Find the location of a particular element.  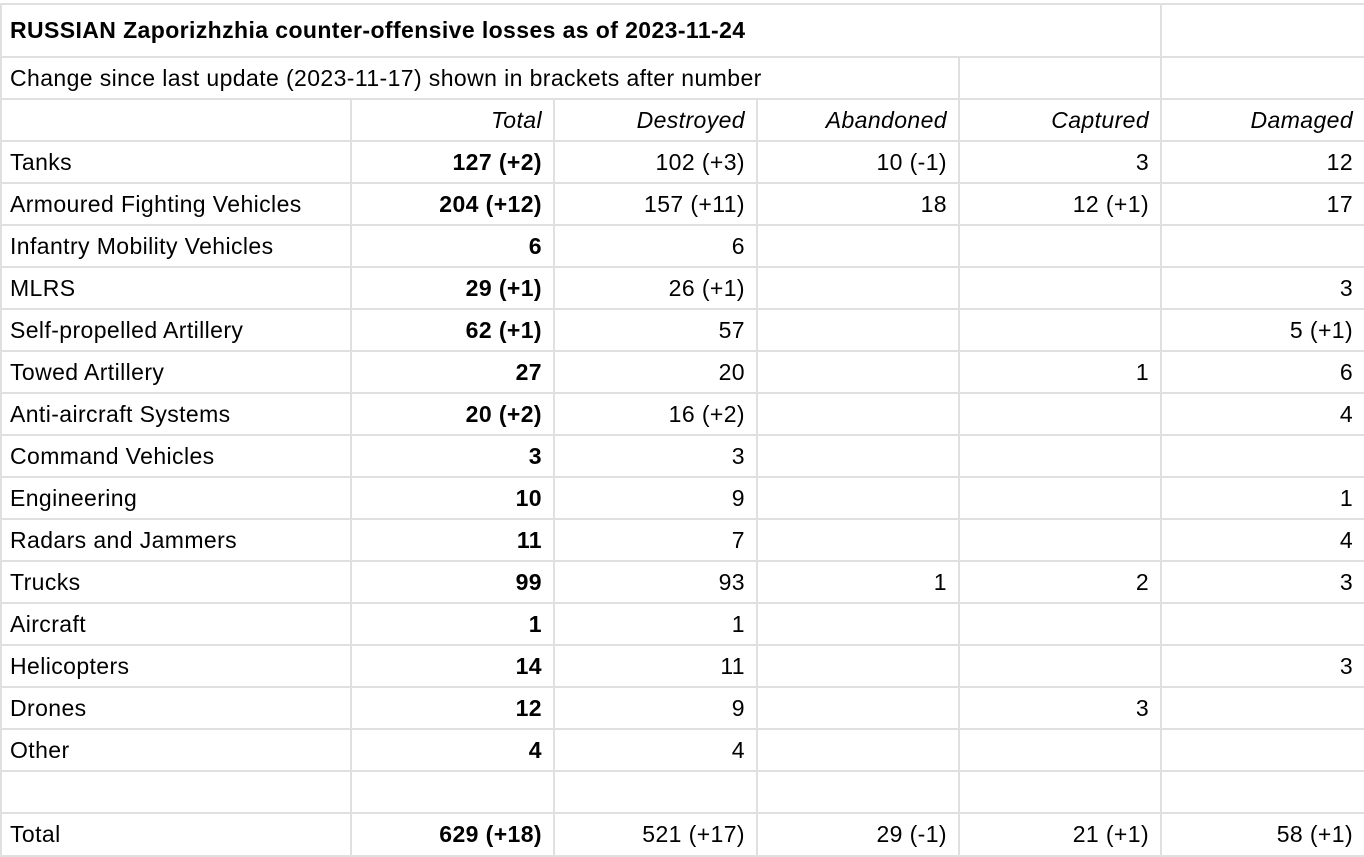

total-row-captured: 21 (+1) is located at coordinates (1061, 835).